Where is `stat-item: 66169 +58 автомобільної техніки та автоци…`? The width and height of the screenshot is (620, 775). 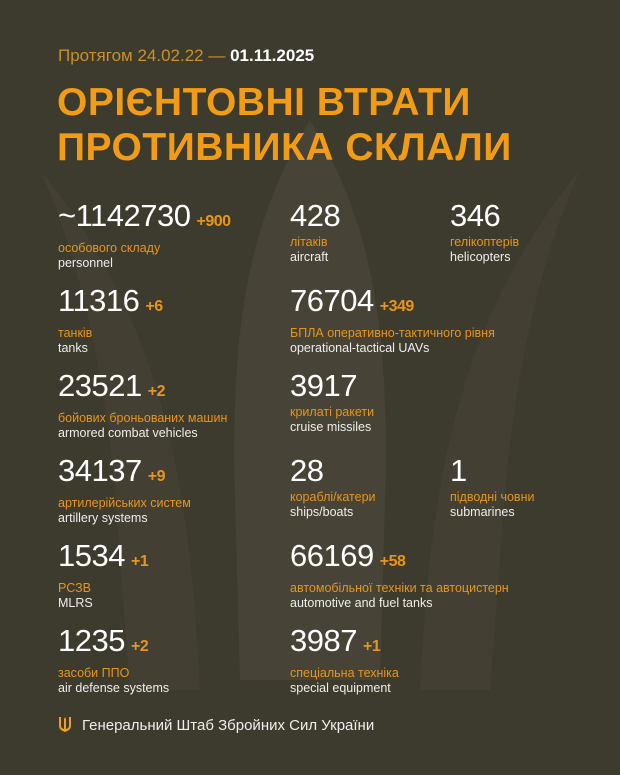 stat-item: 66169 +58 автомобільної техніки та автоци… is located at coordinates (399, 575).